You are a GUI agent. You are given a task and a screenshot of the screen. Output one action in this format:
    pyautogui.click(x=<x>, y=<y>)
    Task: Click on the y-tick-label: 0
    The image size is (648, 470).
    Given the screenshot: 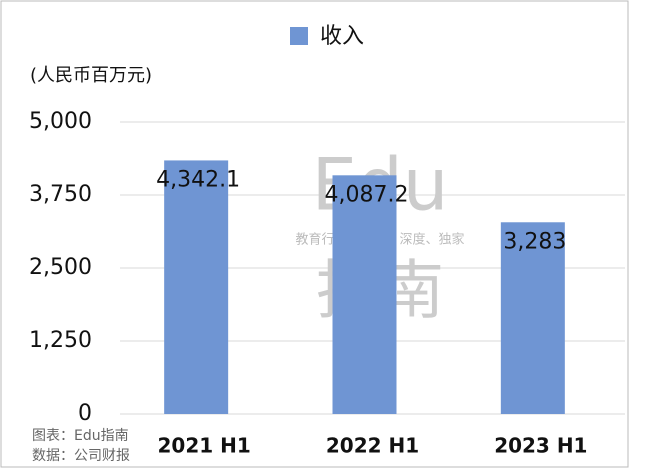 What is the action you would take?
    pyautogui.click(x=85, y=413)
    